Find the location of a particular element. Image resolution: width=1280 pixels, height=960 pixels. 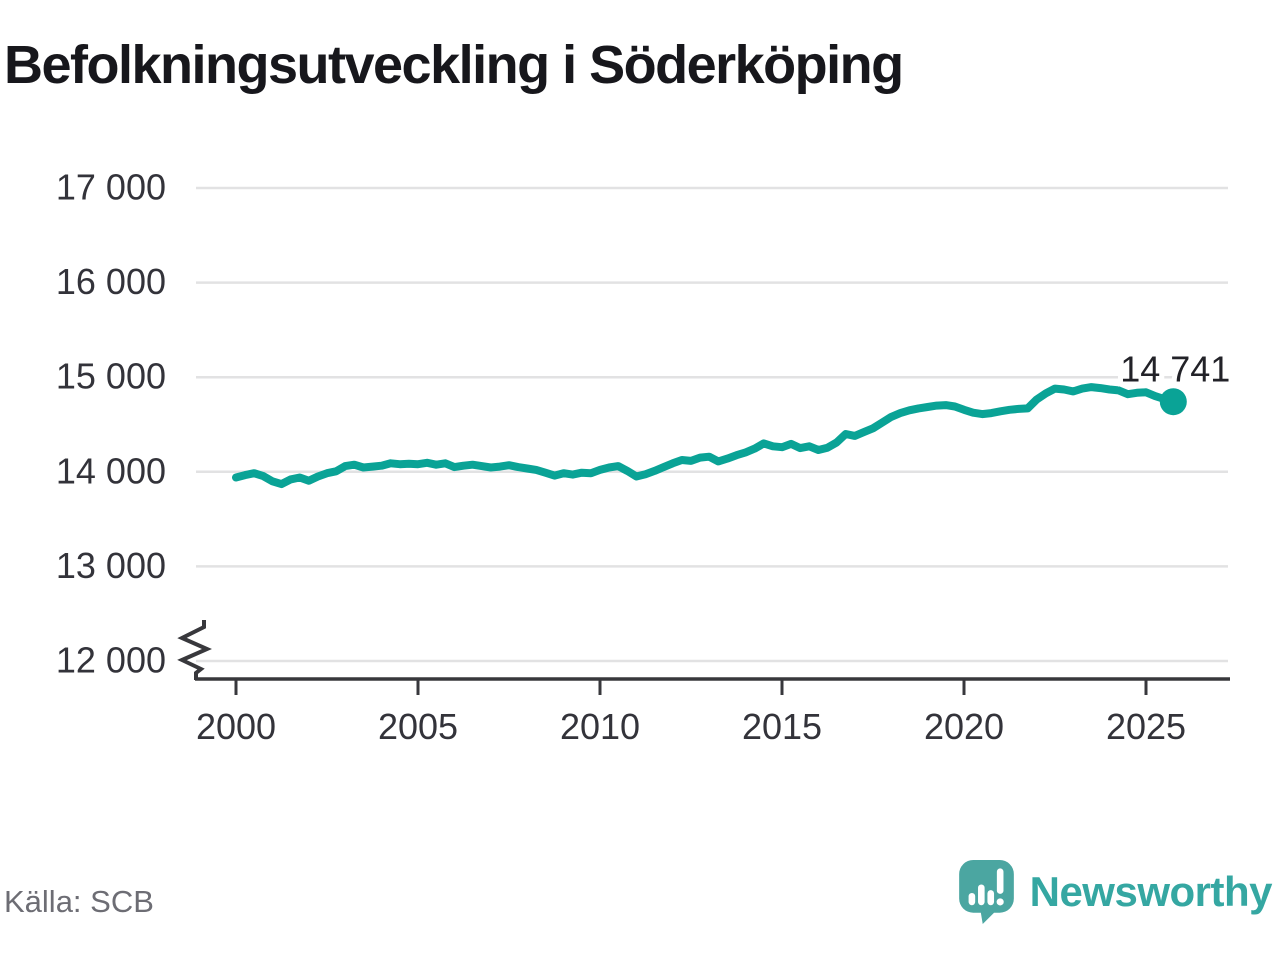

chart-title: Befolkningsutveckling i Söderköping is located at coordinates (454, 65).